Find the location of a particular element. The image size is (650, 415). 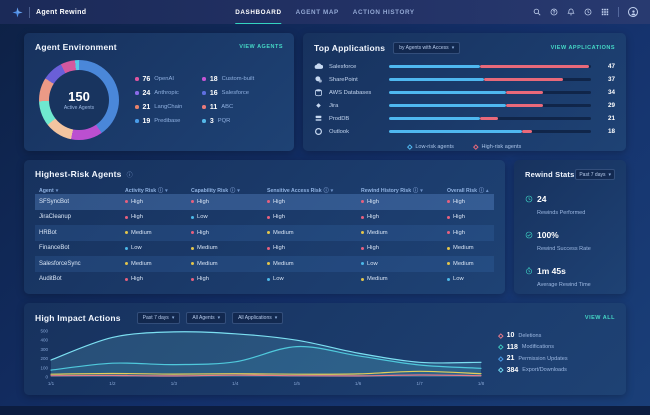

column-label: Agent is located at coordinates (46, 190).